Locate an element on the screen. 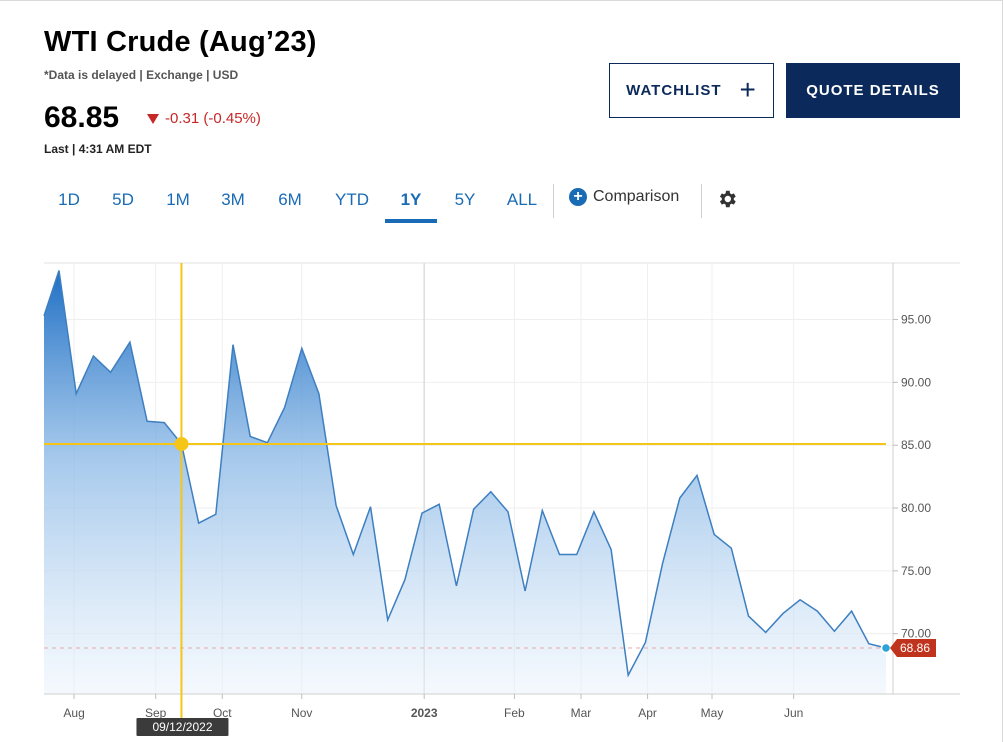 Image resolution: width=1003 pixels, height=742 pixels. y-tick-label: 75.00 is located at coordinates (916, 571).